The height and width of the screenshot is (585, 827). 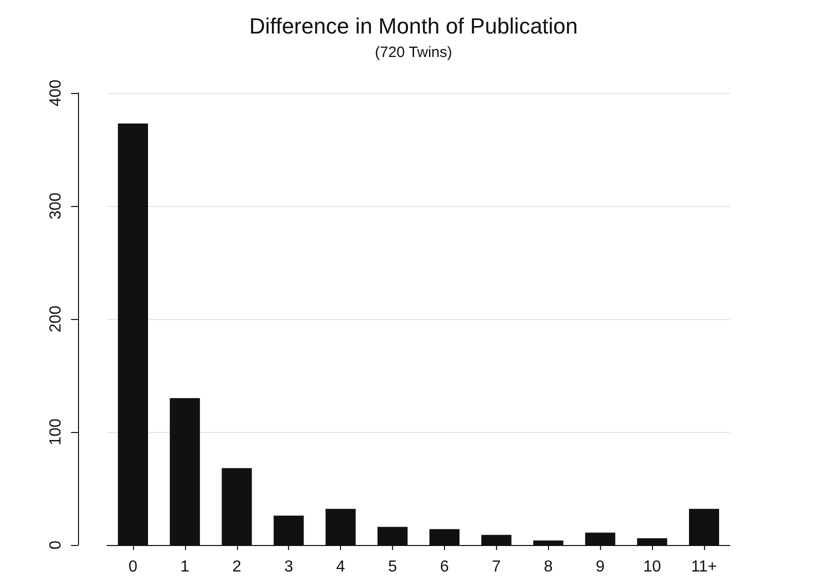 I want to click on x-tick-label: 1, so click(x=185, y=567).